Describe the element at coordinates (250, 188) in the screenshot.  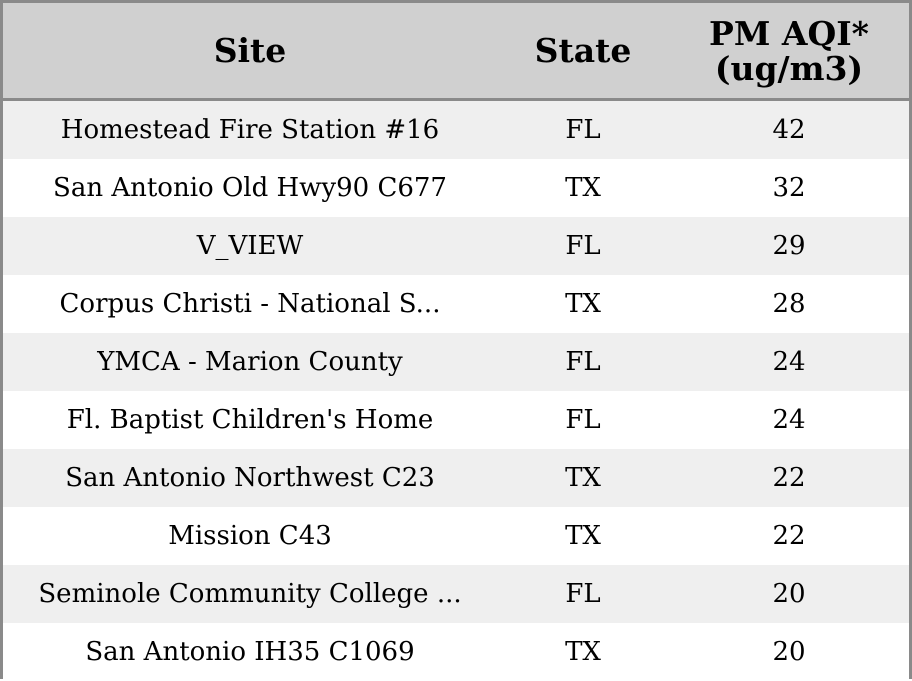
I see `site-cell: San Antonio Old Hwy90 C677` at that location.